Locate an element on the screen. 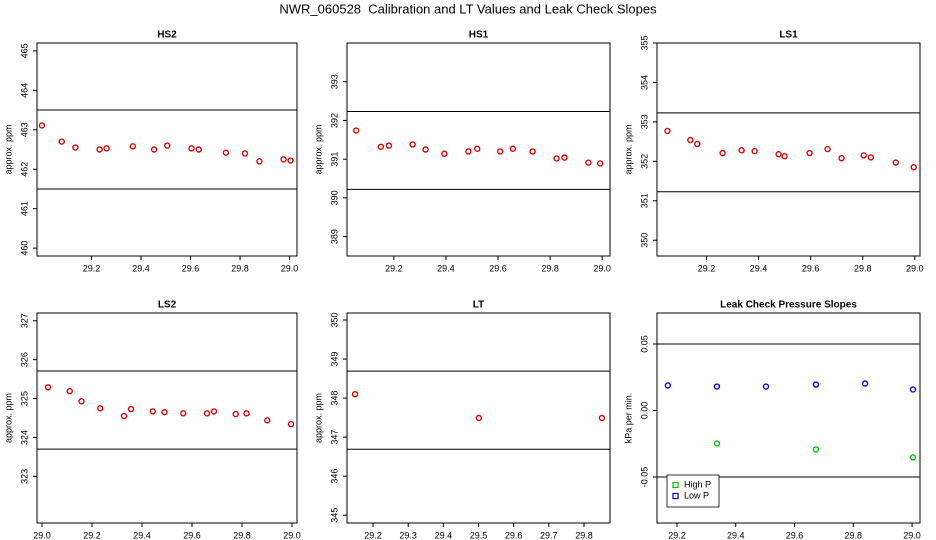  y-axis-label: approx. ppm is located at coordinates (318, 418).